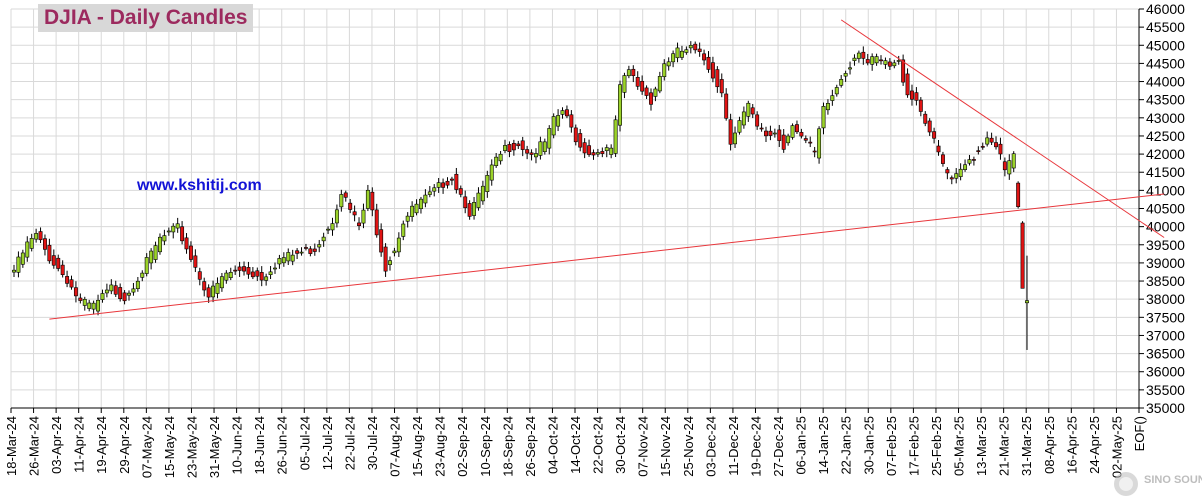 The height and width of the screenshot is (504, 1204). Describe the element at coordinates (1139, 433) in the screenshot. I see `x-tick-label: EOF()` at that location.